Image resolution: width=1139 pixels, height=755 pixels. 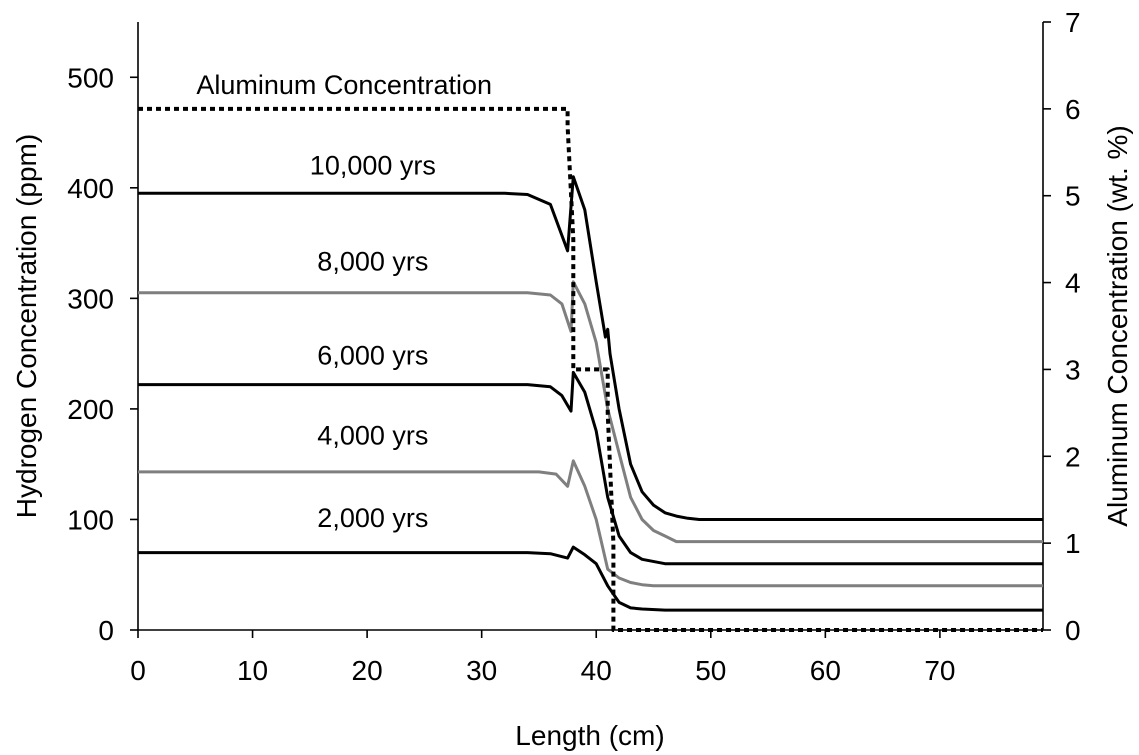 I want to click on x-tick-label: 0, so click(x=138, y=670).